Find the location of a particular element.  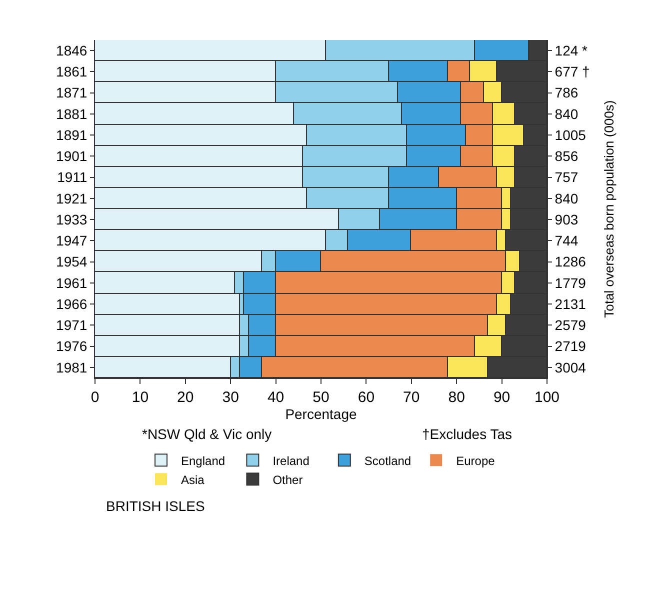

legend-label: England is located at coordinates (203, 461).